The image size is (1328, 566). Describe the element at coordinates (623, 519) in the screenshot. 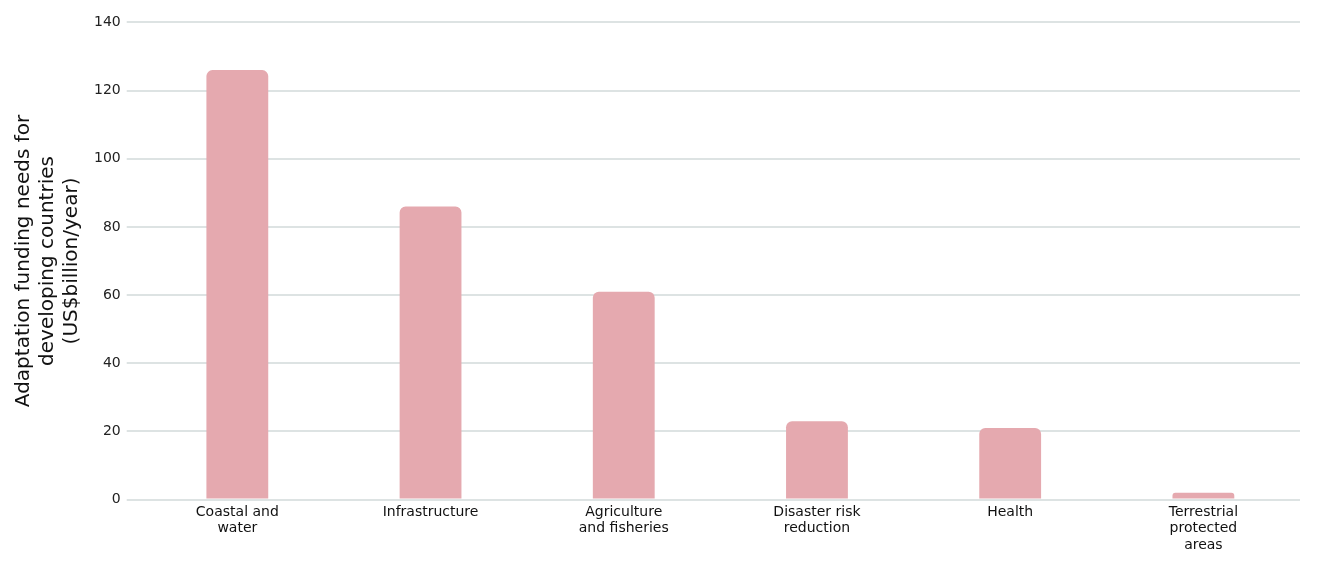

I see `x-tick-label: Agriculture and fisheries` at that location.